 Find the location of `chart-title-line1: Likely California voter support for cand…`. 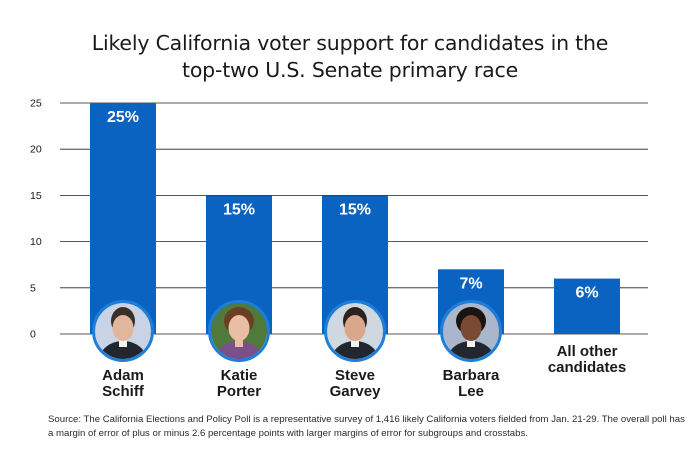

chart-title-line1: Likely California voter support for cand… is located at coordinates (350, 43).